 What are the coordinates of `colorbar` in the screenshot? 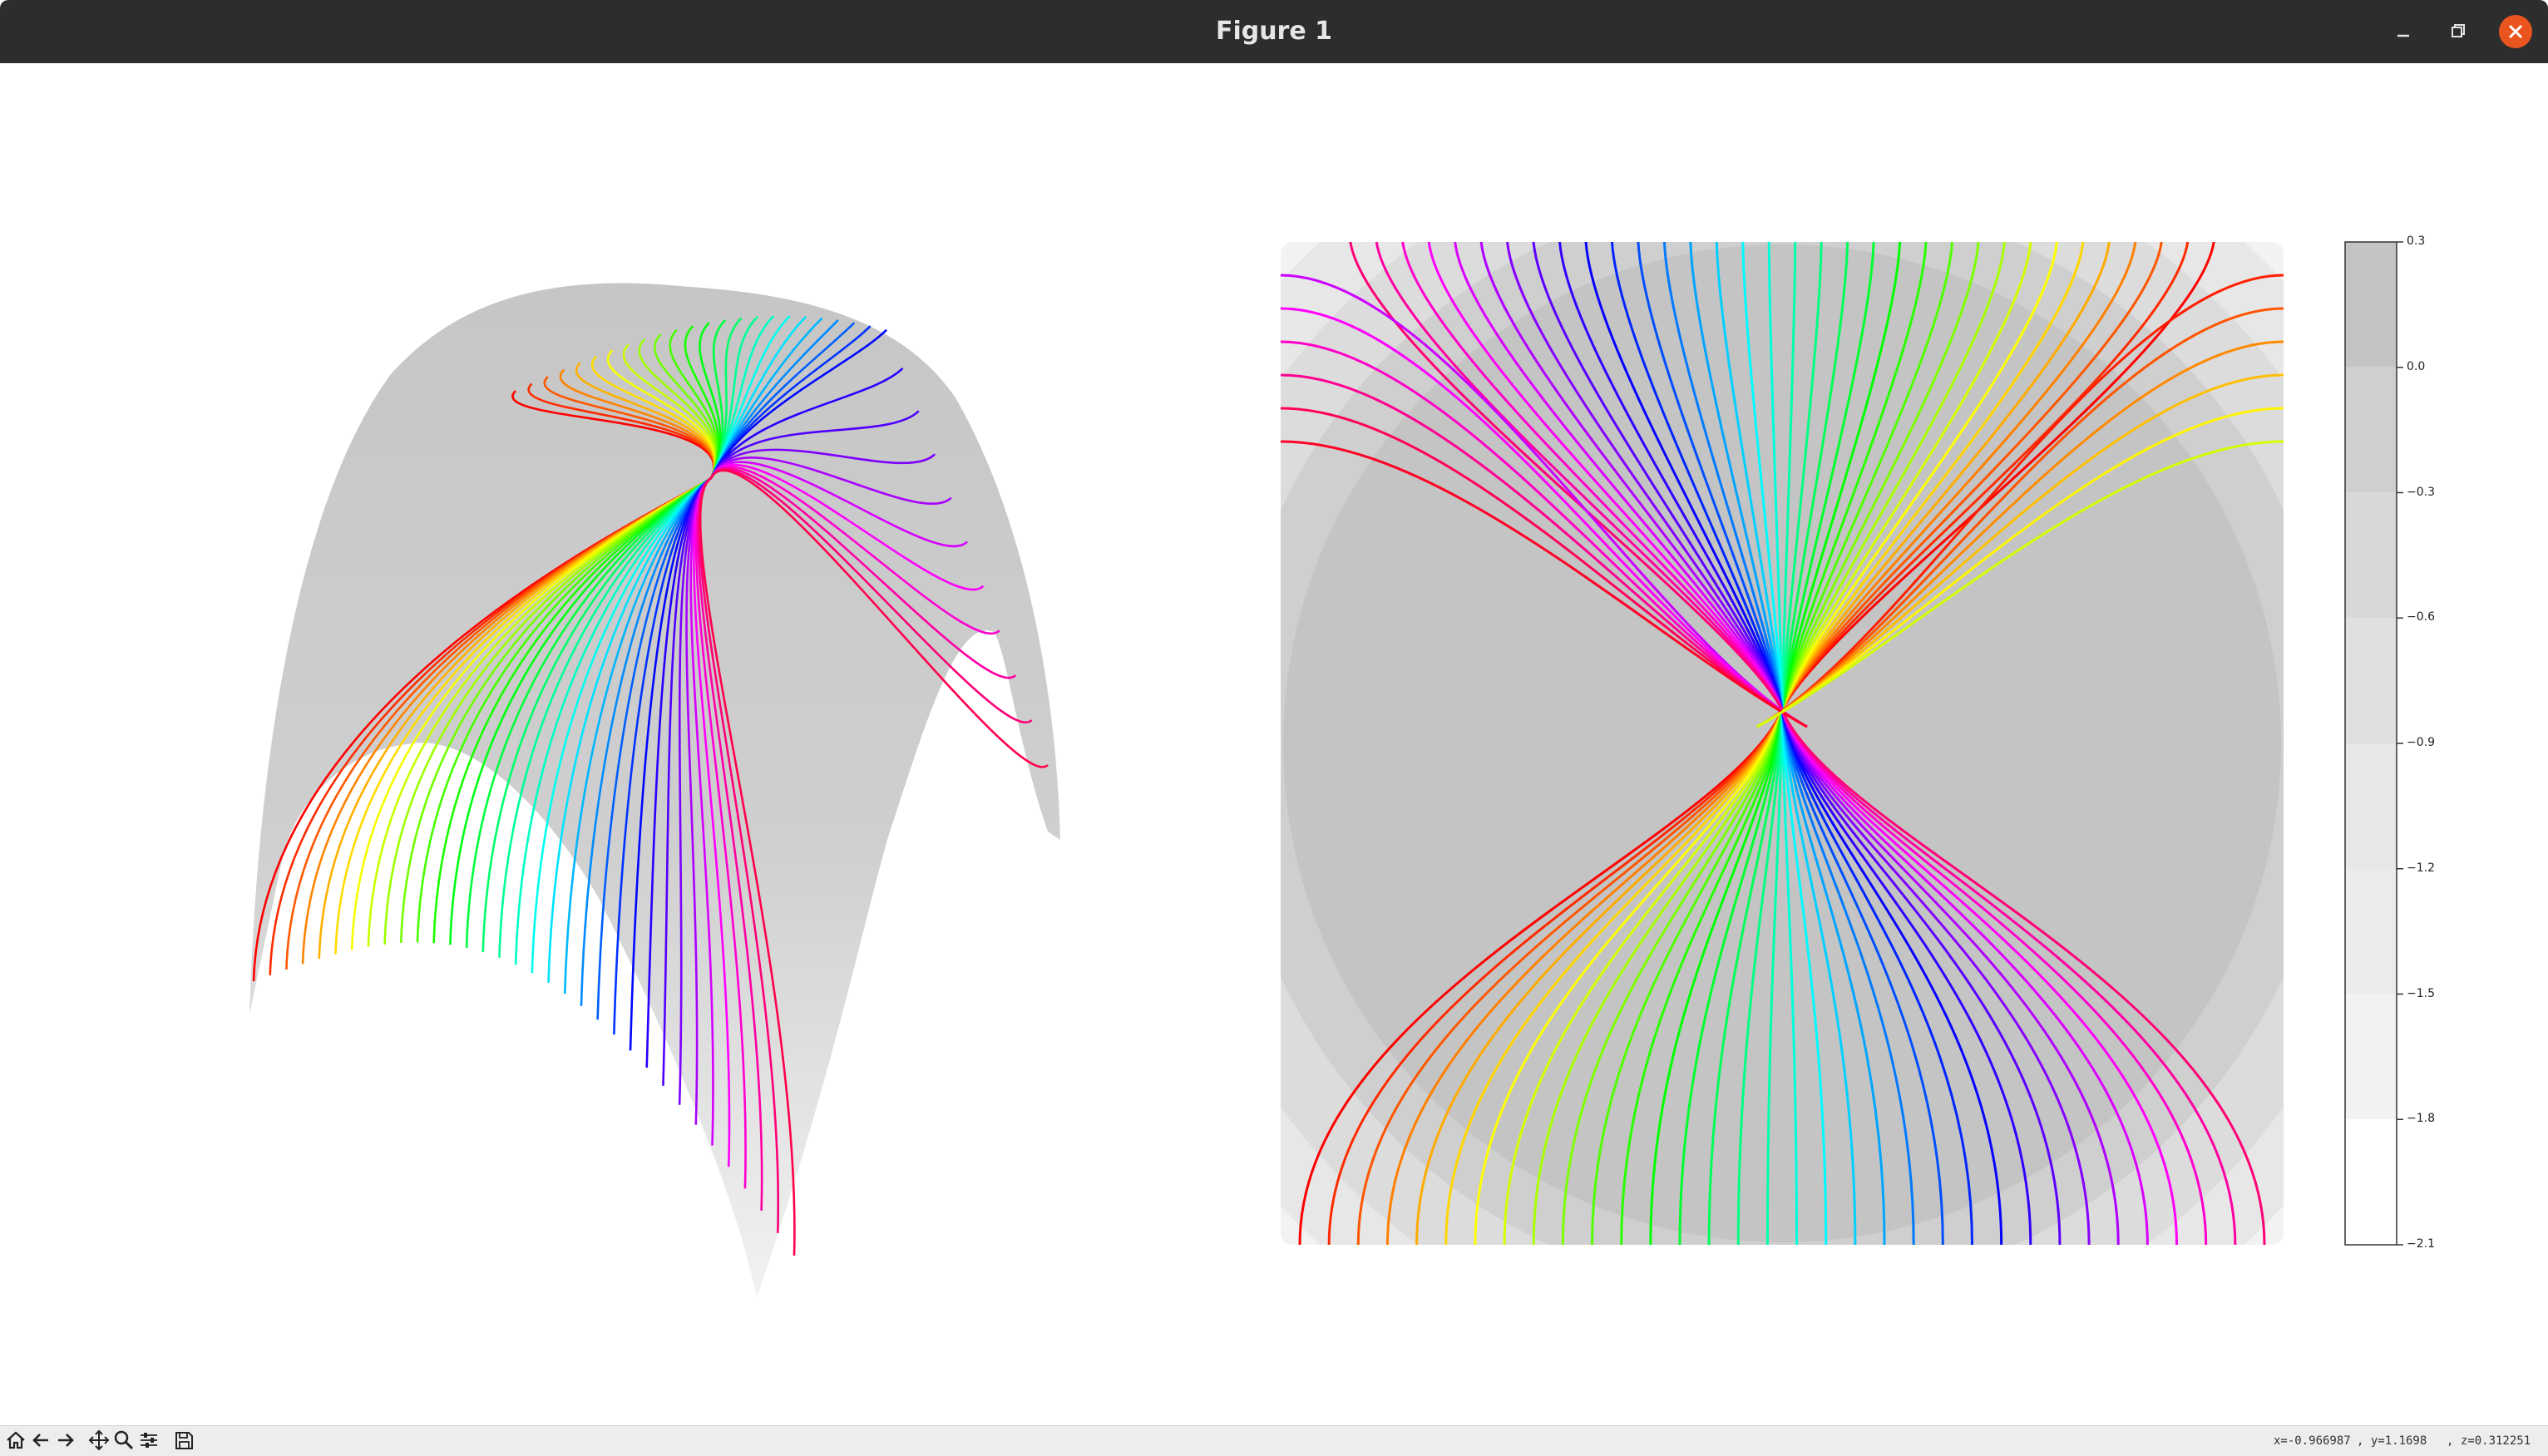 It's located at (2373, 743).